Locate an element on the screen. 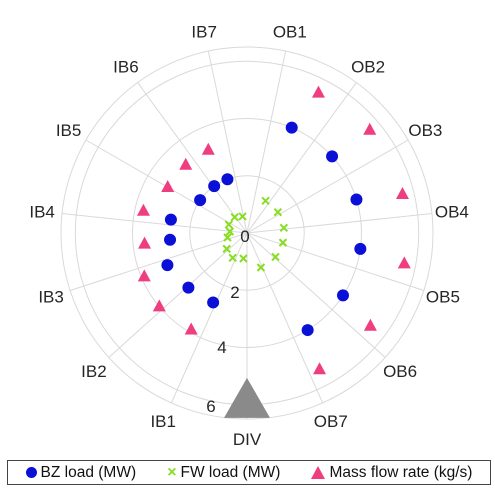 This screenshot has height=488, width=495. sector-label-ib3: IB3 is located at coordinates (51, 297).